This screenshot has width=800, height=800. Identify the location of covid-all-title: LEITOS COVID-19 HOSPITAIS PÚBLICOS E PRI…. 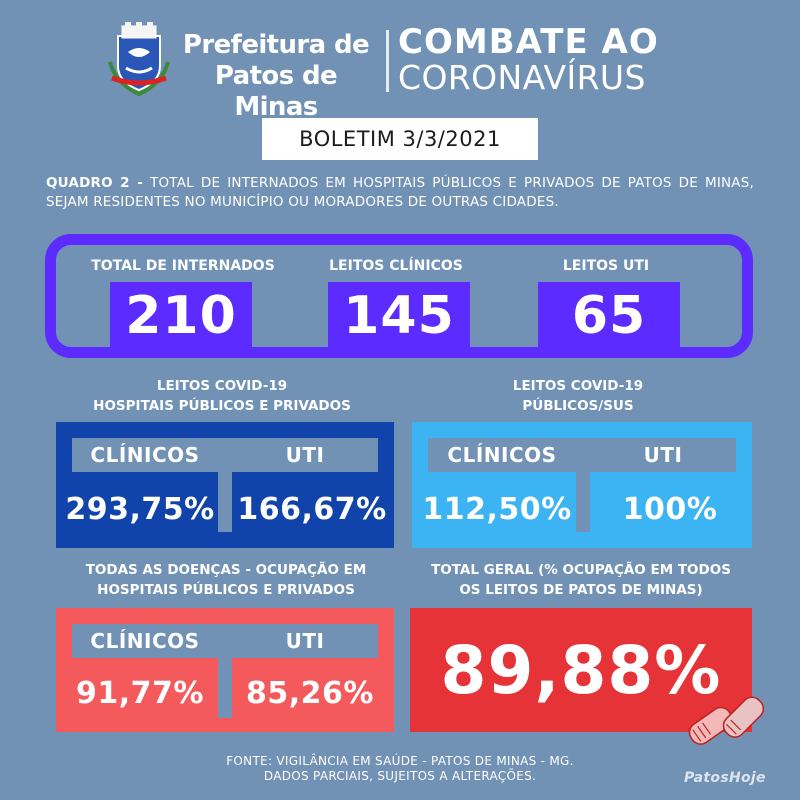
(222, 396).